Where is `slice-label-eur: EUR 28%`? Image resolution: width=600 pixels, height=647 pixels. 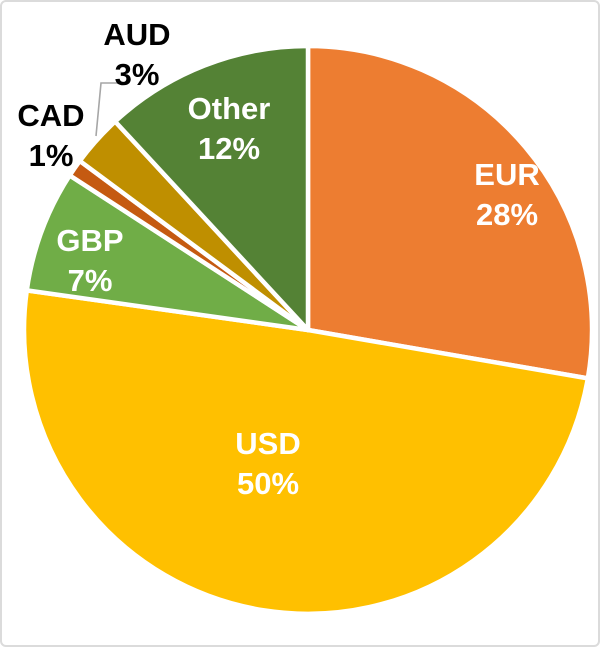 slice-label-eur: EUR 28% is located at coordinates (506, 194).